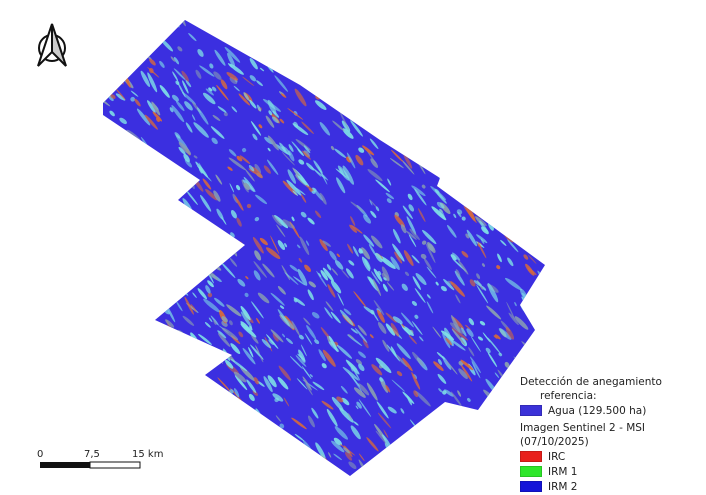  Describe the element at coordinates (148, 454) in the screenshot. I see `scale-label-end: 15 km` at that location.